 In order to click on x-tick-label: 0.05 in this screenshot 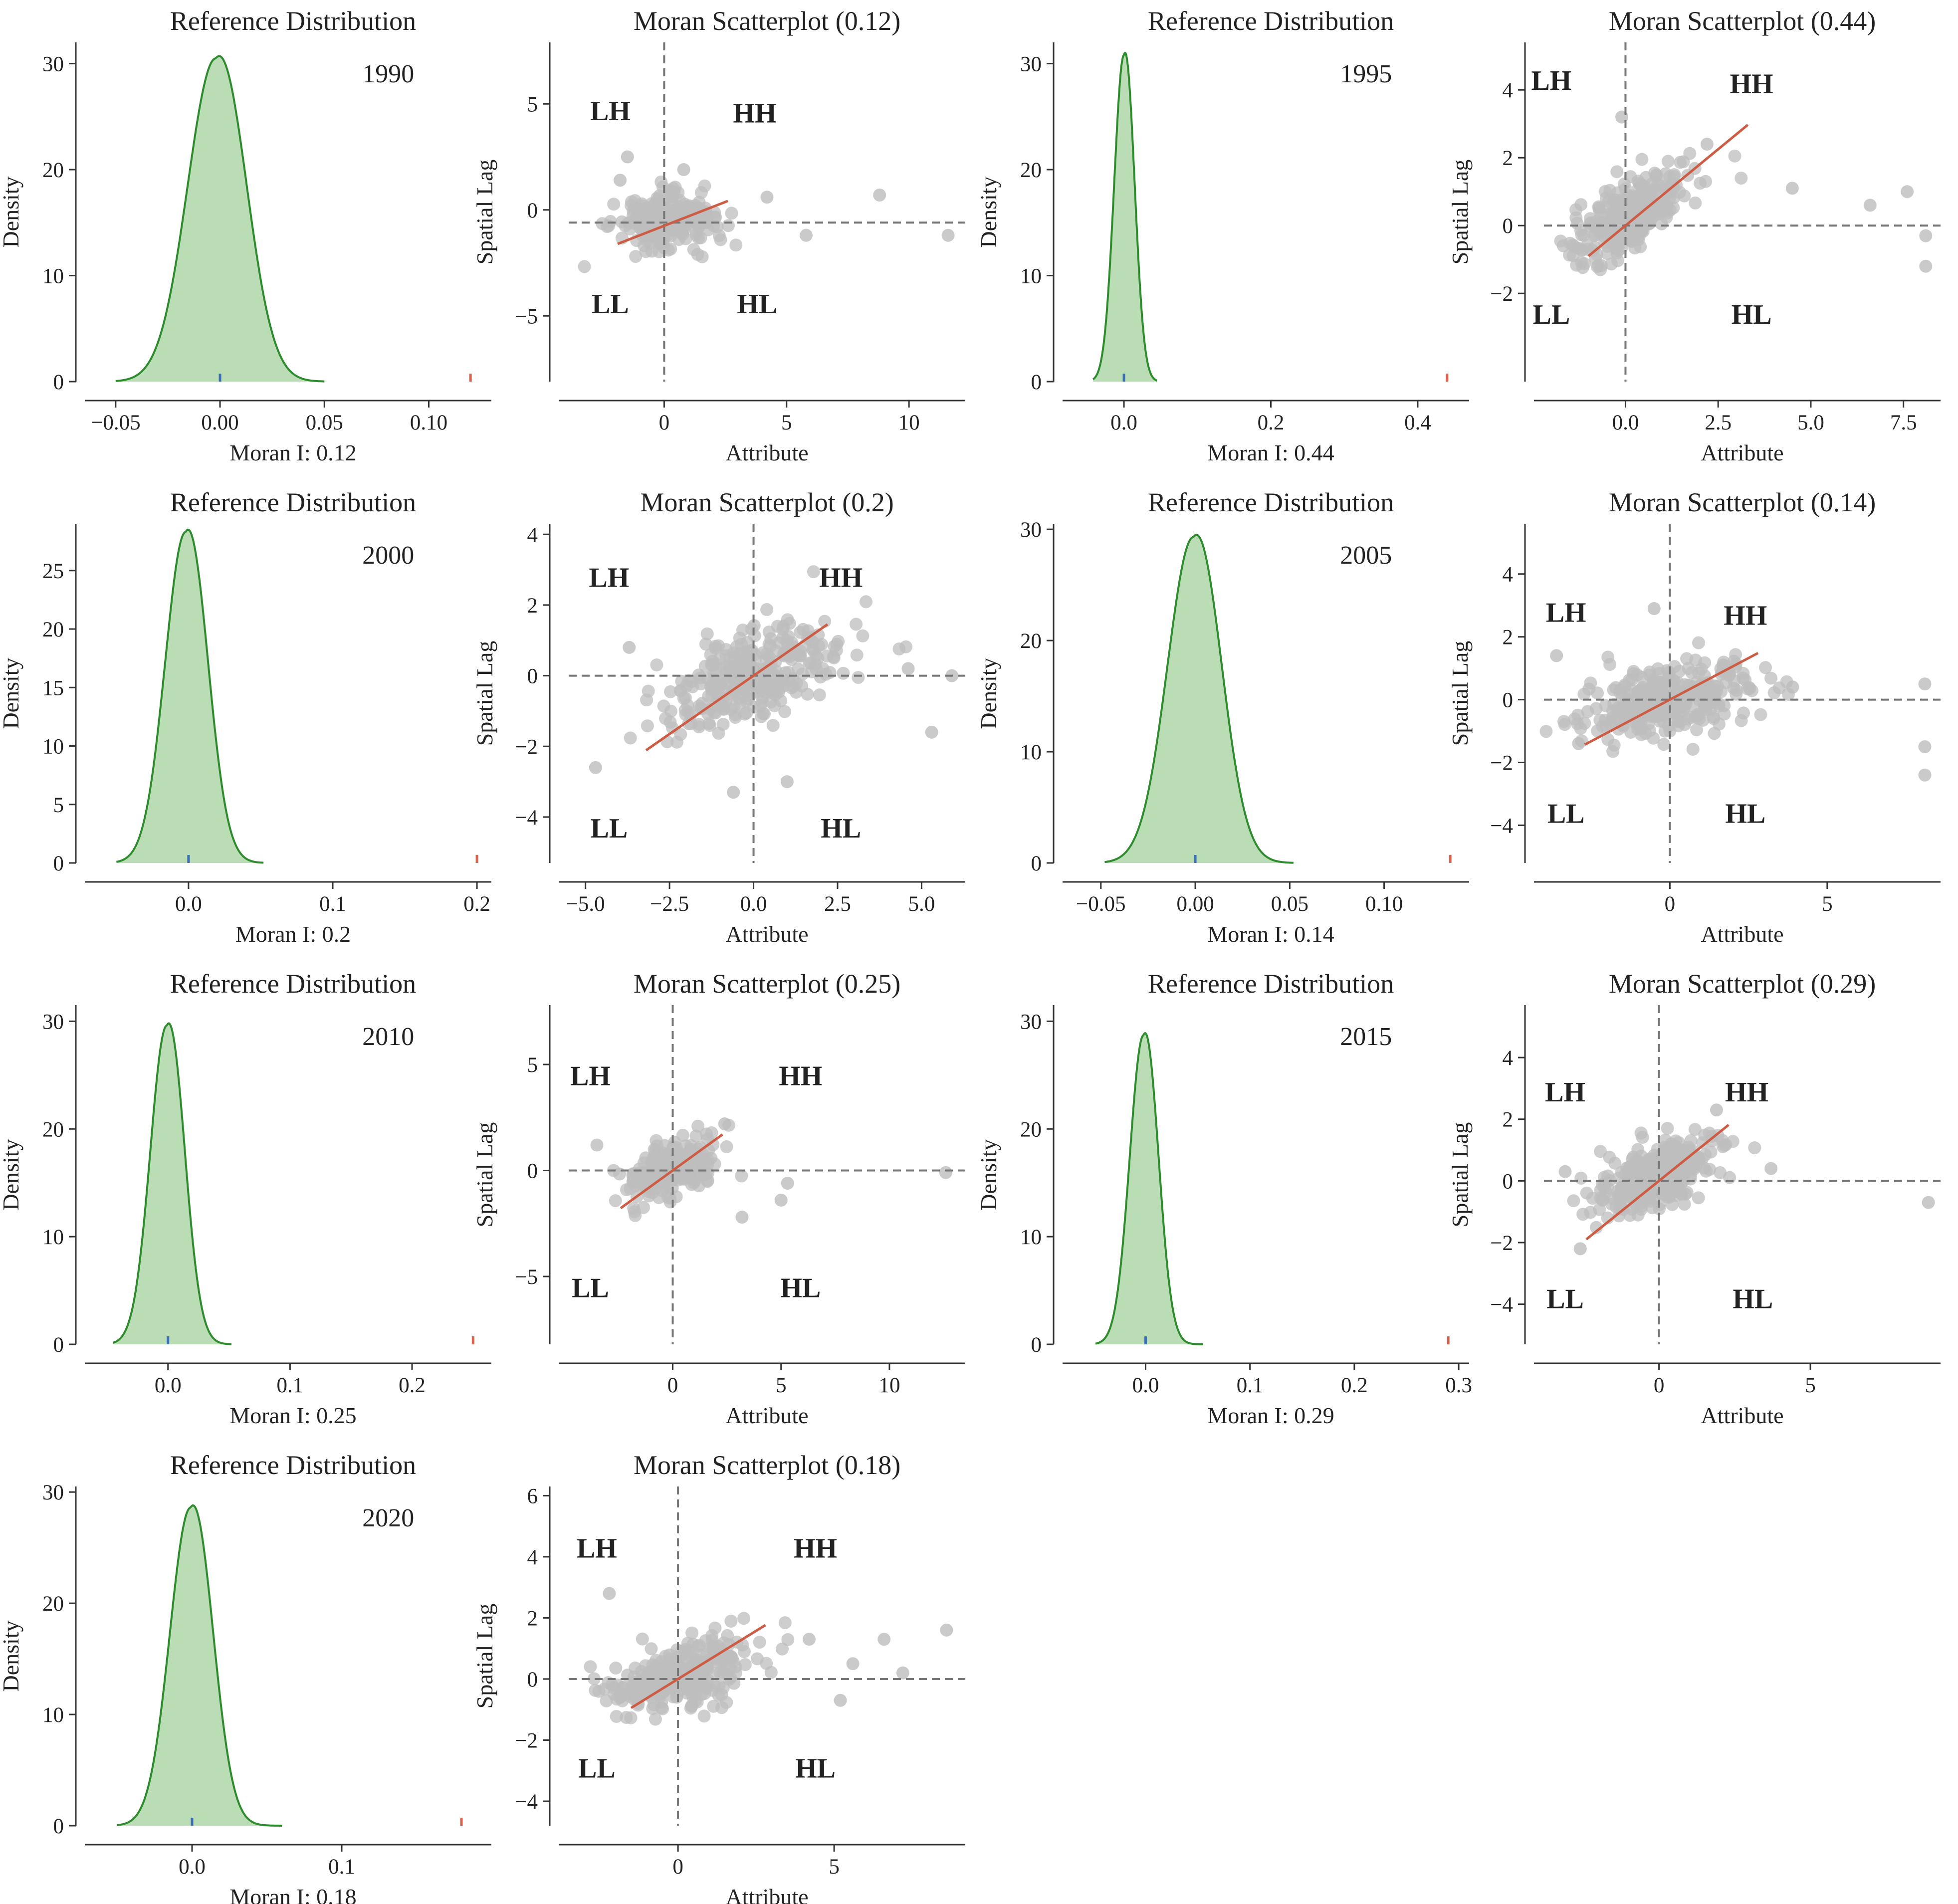, I will do `click(1289, 904)`.